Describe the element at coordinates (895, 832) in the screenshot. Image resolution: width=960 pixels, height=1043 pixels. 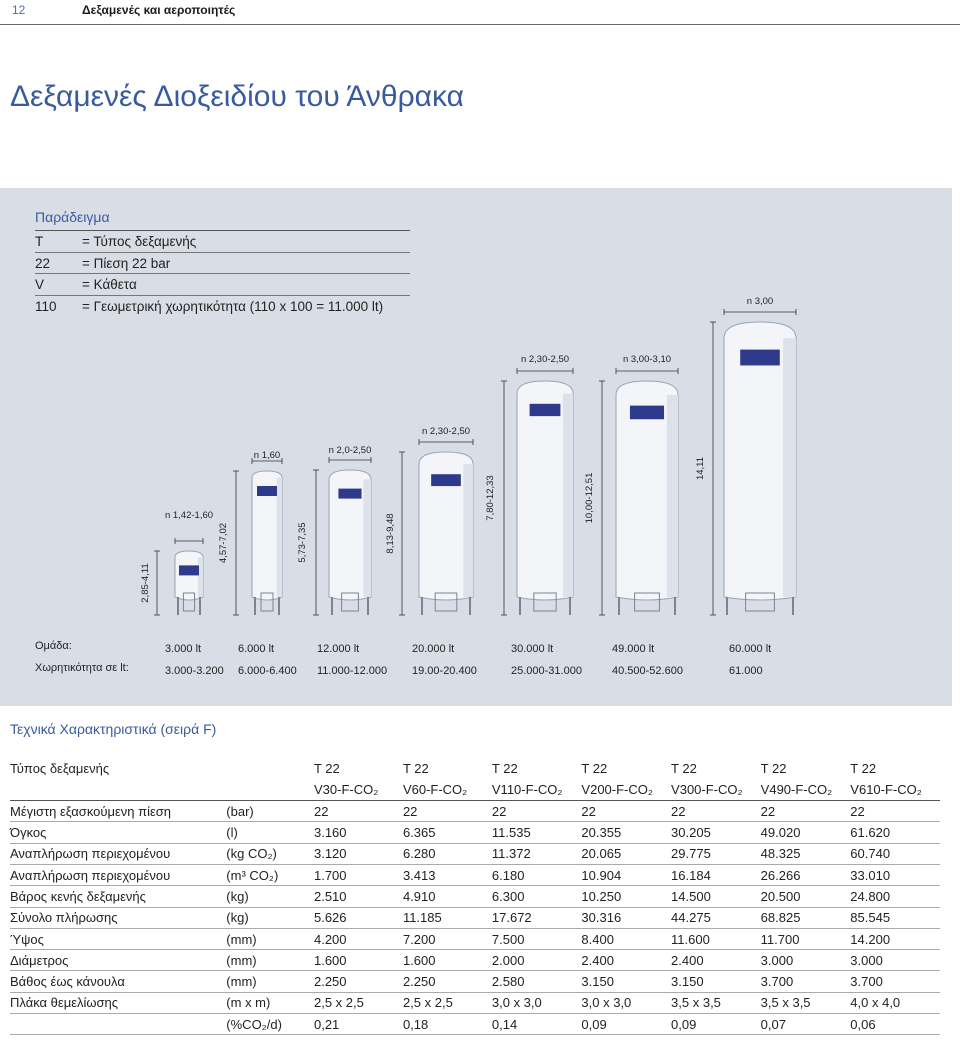
I see `spec-value: 61.620` at that location.